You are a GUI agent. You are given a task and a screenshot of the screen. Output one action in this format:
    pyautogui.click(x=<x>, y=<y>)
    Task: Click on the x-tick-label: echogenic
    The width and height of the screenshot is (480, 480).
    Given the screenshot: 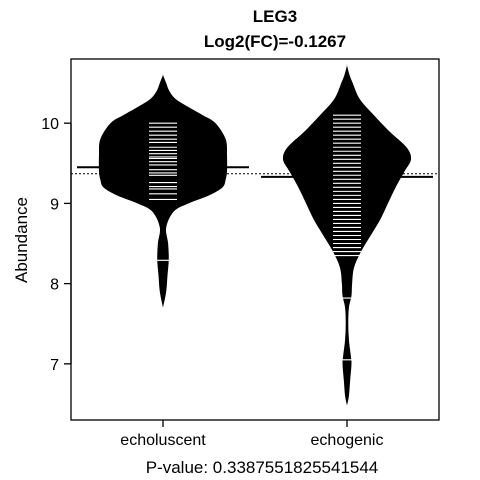 What is the action you would take?
    pyautogui.click(x=347, y=440)
    